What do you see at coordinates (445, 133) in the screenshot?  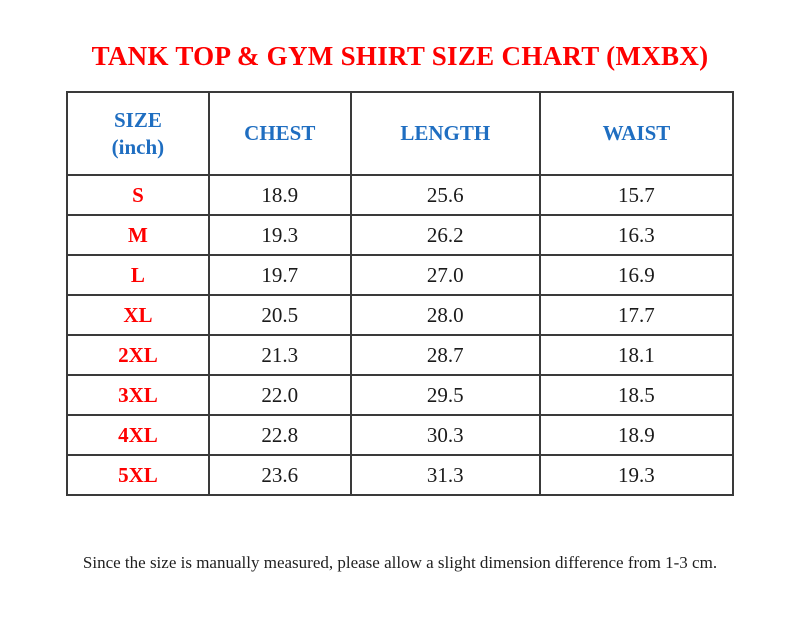 I see `column-header-length: LENGTH` at bounding box center [445, 133].